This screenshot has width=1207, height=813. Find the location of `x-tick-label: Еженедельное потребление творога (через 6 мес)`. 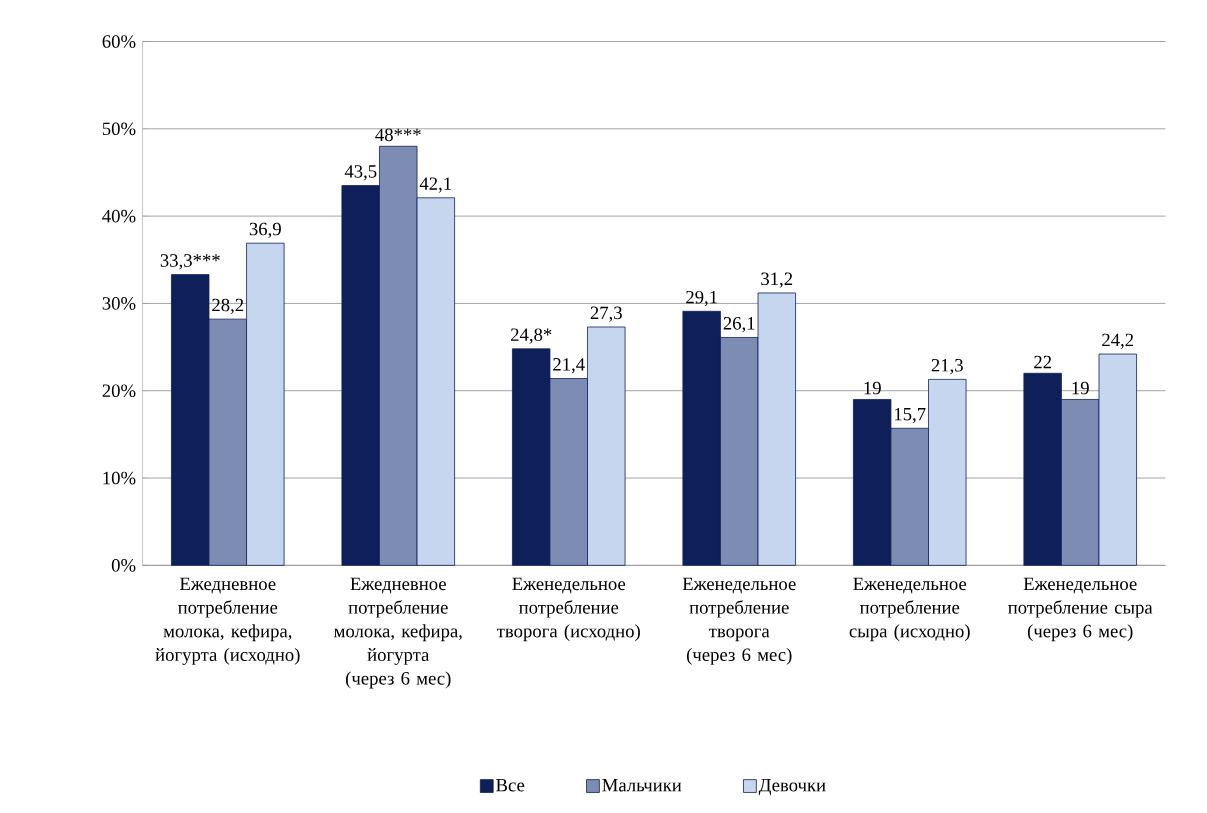

x-tick-label: Еженедельное потребление творога (через 6 мес) is located at coordinates (739, 621).